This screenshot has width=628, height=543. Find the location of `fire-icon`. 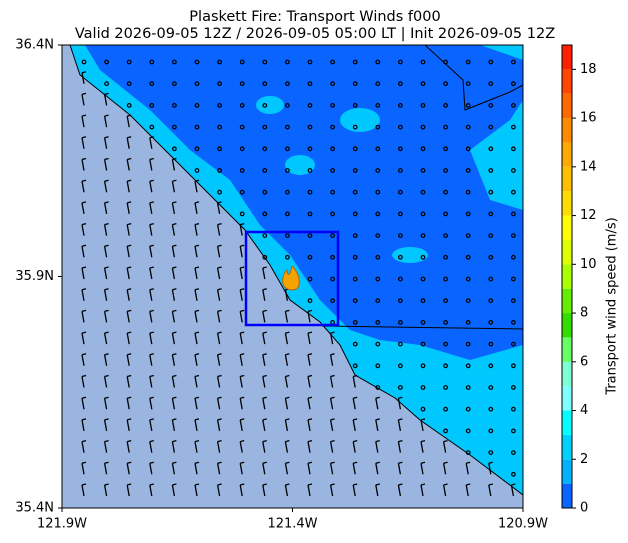

fire-icon is located at coordinates (291, 277).